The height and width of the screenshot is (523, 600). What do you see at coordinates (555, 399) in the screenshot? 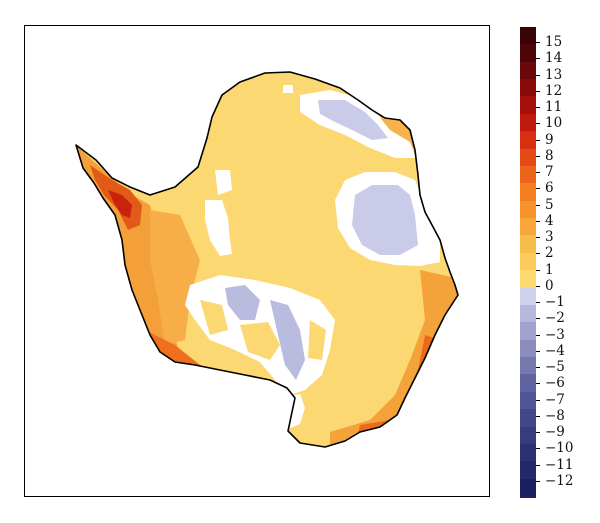
I see `colorbar-tick-label: −7` at bounding box center [555, 399].